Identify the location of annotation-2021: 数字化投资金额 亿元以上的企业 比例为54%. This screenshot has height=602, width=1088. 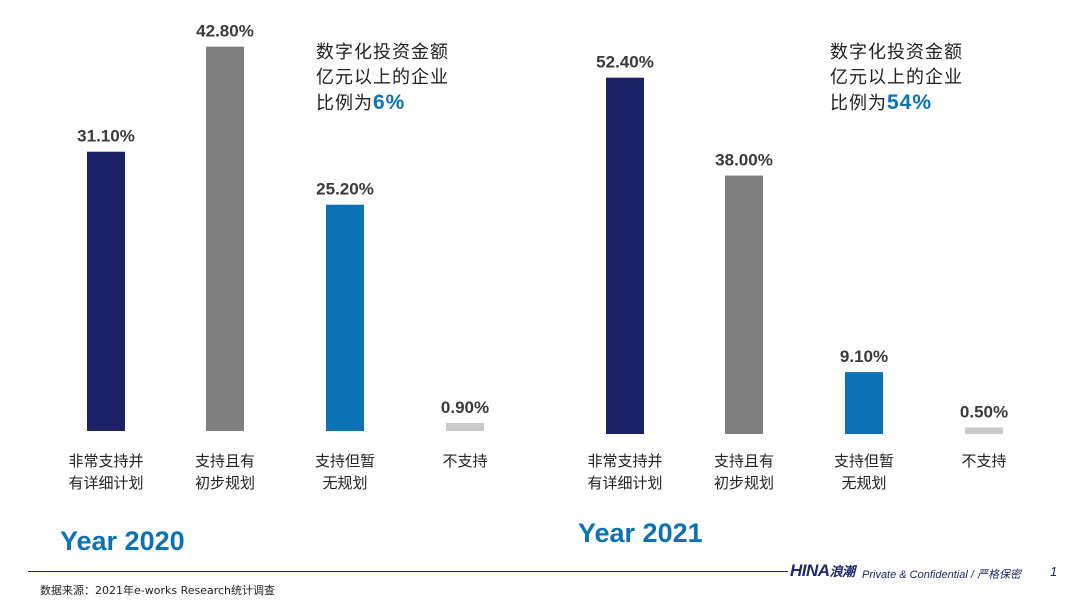
(896, 78).